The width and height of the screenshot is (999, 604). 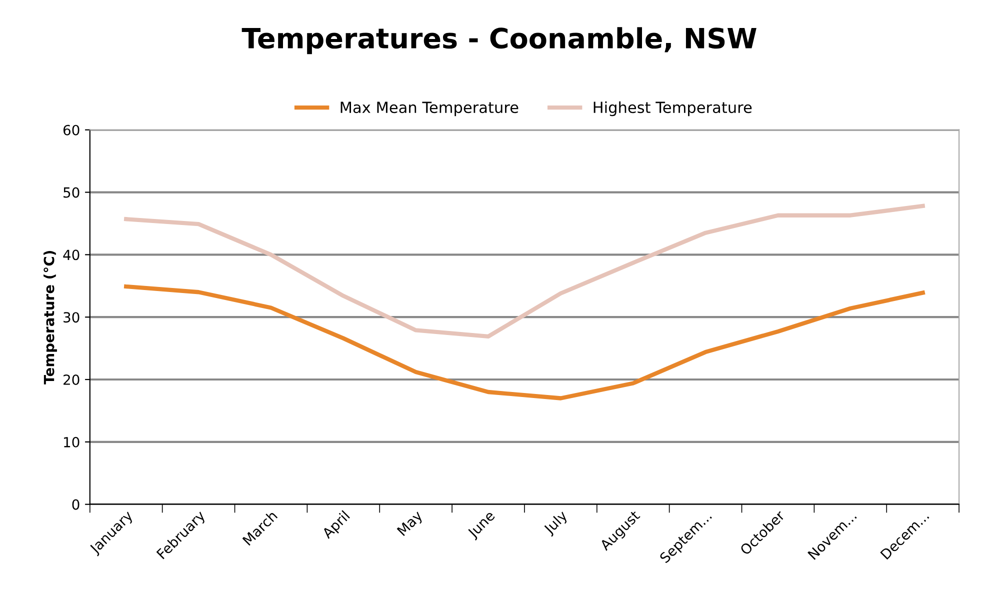 I want to click on y-tick-label: 50, so click(x=72, y=192).